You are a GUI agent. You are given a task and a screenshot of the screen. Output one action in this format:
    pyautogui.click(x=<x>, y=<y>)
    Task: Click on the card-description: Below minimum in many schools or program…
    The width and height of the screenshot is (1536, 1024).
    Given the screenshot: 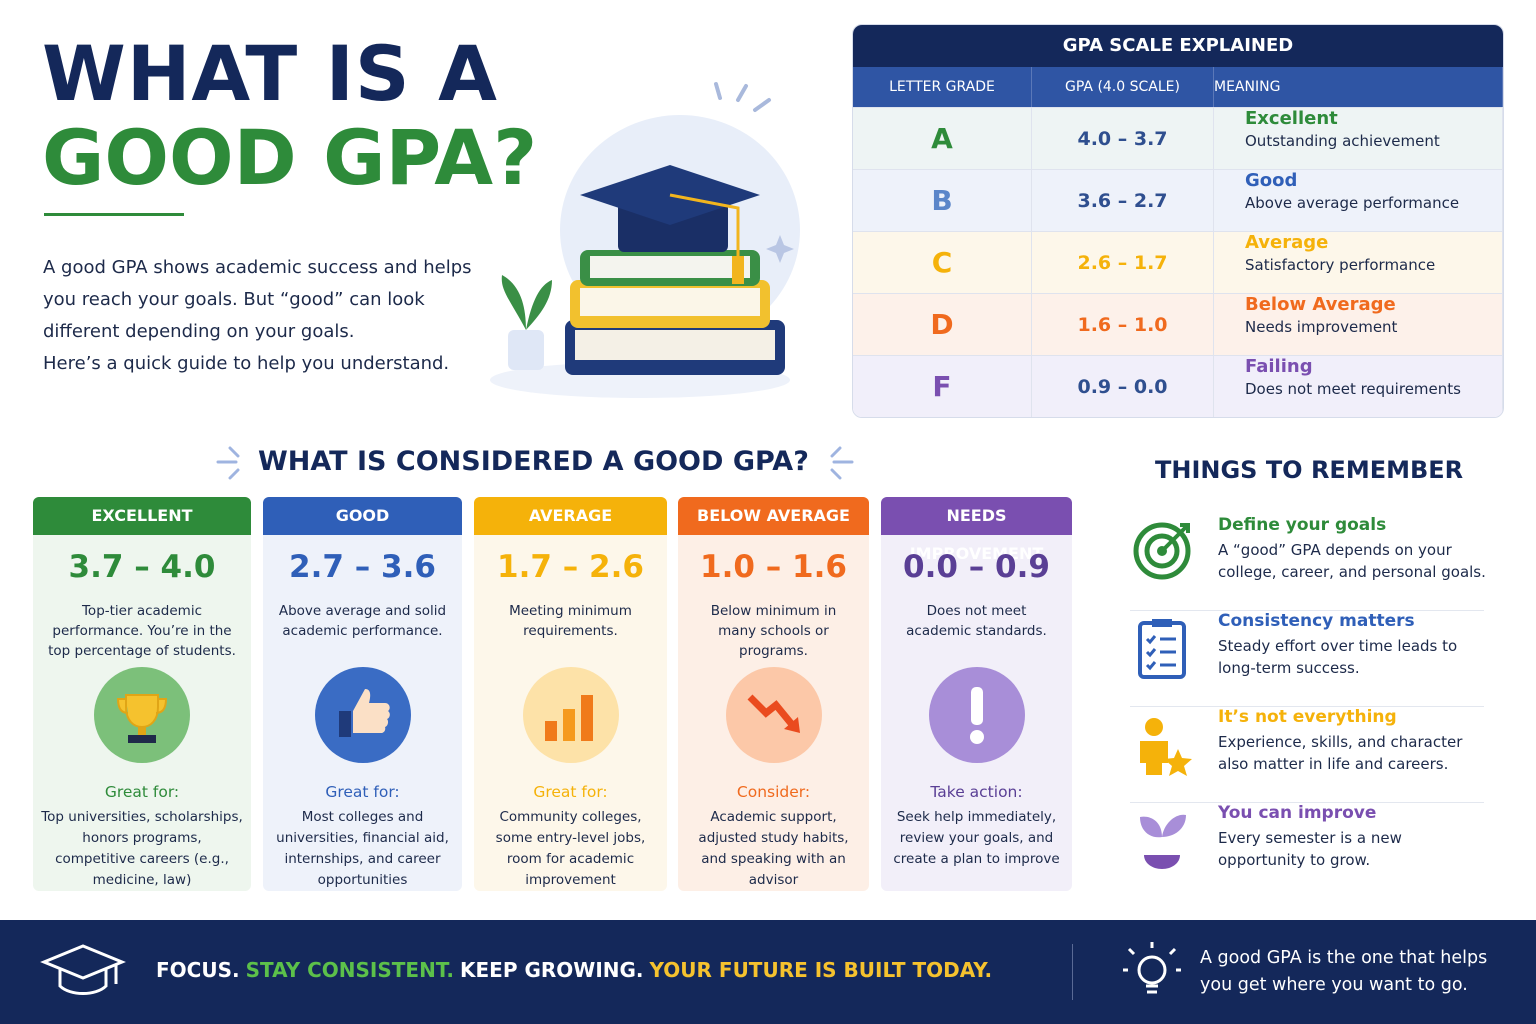 What is the action you would take?
    pyautogui.click(x=773, y=631)
    